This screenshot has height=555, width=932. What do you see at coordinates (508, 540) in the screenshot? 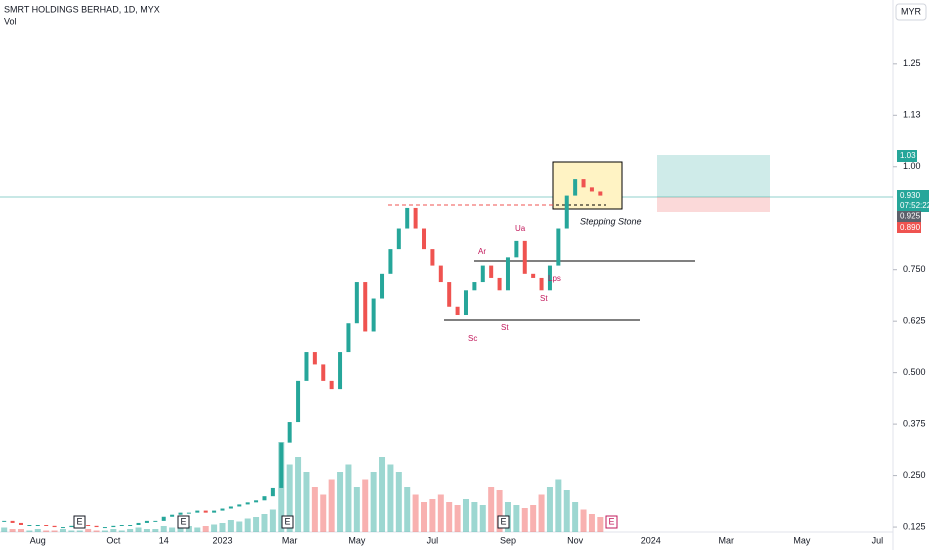
I see `x-tick-label: Sep` at bounding box center [508, 540].